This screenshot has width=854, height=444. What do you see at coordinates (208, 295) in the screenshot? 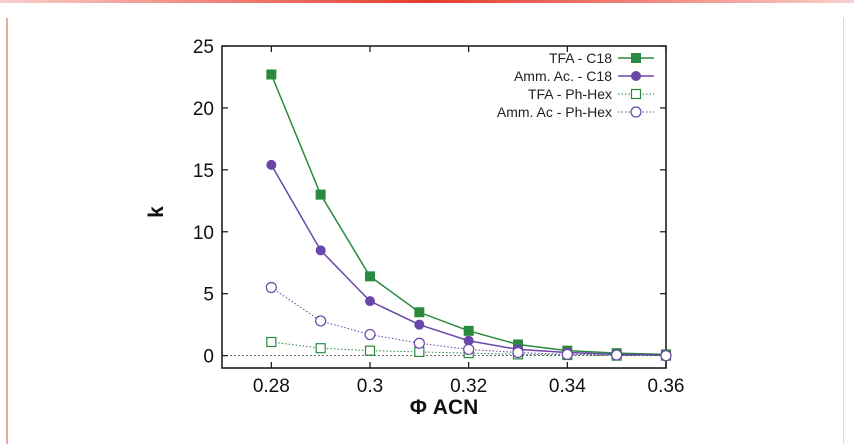
I see `y-tick-label: 5` at bounding box center [208, 295].